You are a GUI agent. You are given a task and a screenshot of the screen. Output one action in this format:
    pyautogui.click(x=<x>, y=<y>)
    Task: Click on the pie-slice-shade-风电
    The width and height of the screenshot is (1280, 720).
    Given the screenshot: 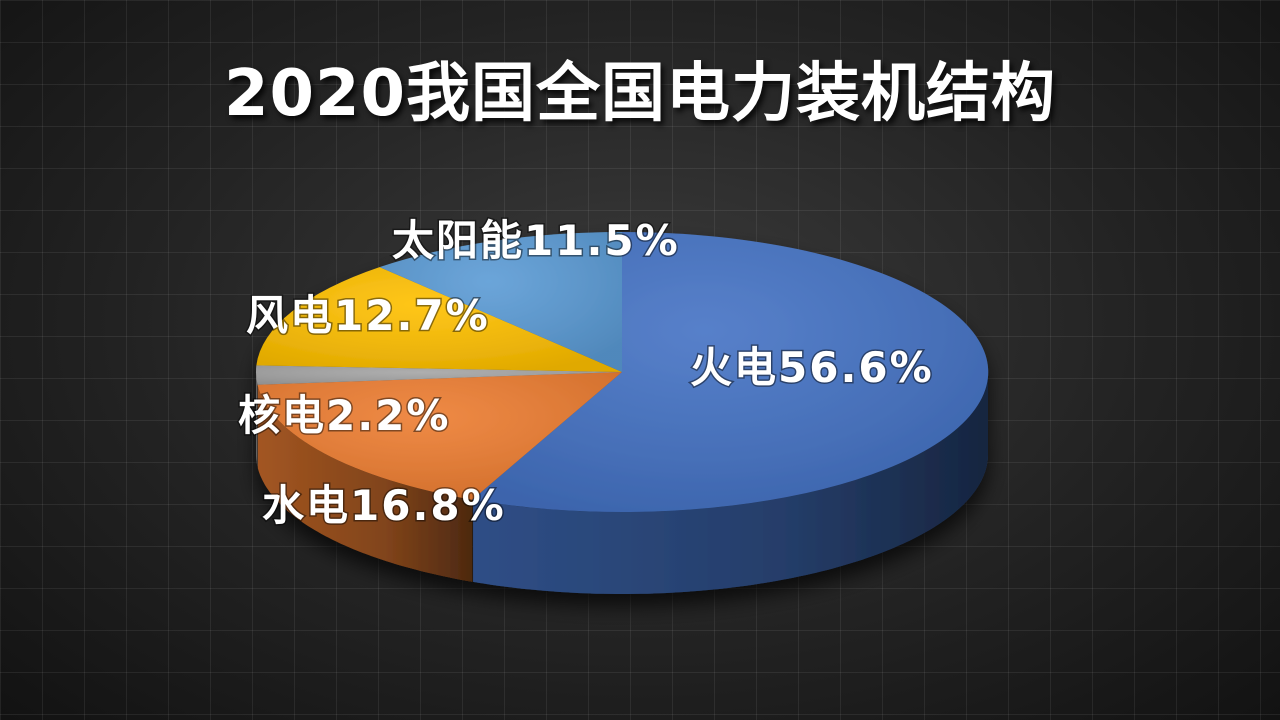 What is the action you would take?
    pyautogui.click(x=439, y=319)
    